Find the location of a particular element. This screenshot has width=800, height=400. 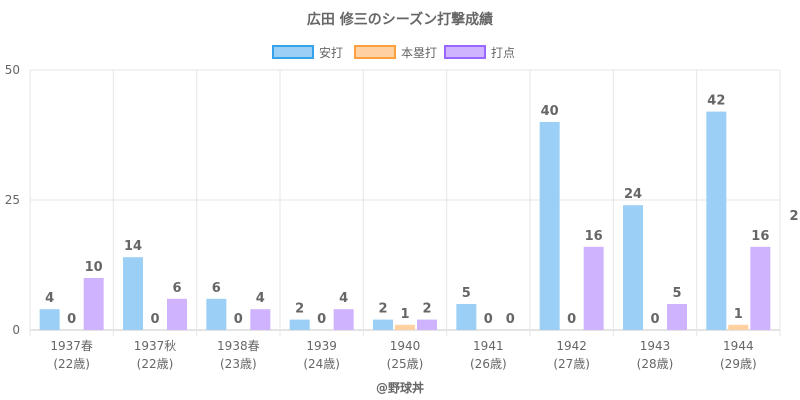

x-tick-label: 1944 is located at coordinates (738, 346).